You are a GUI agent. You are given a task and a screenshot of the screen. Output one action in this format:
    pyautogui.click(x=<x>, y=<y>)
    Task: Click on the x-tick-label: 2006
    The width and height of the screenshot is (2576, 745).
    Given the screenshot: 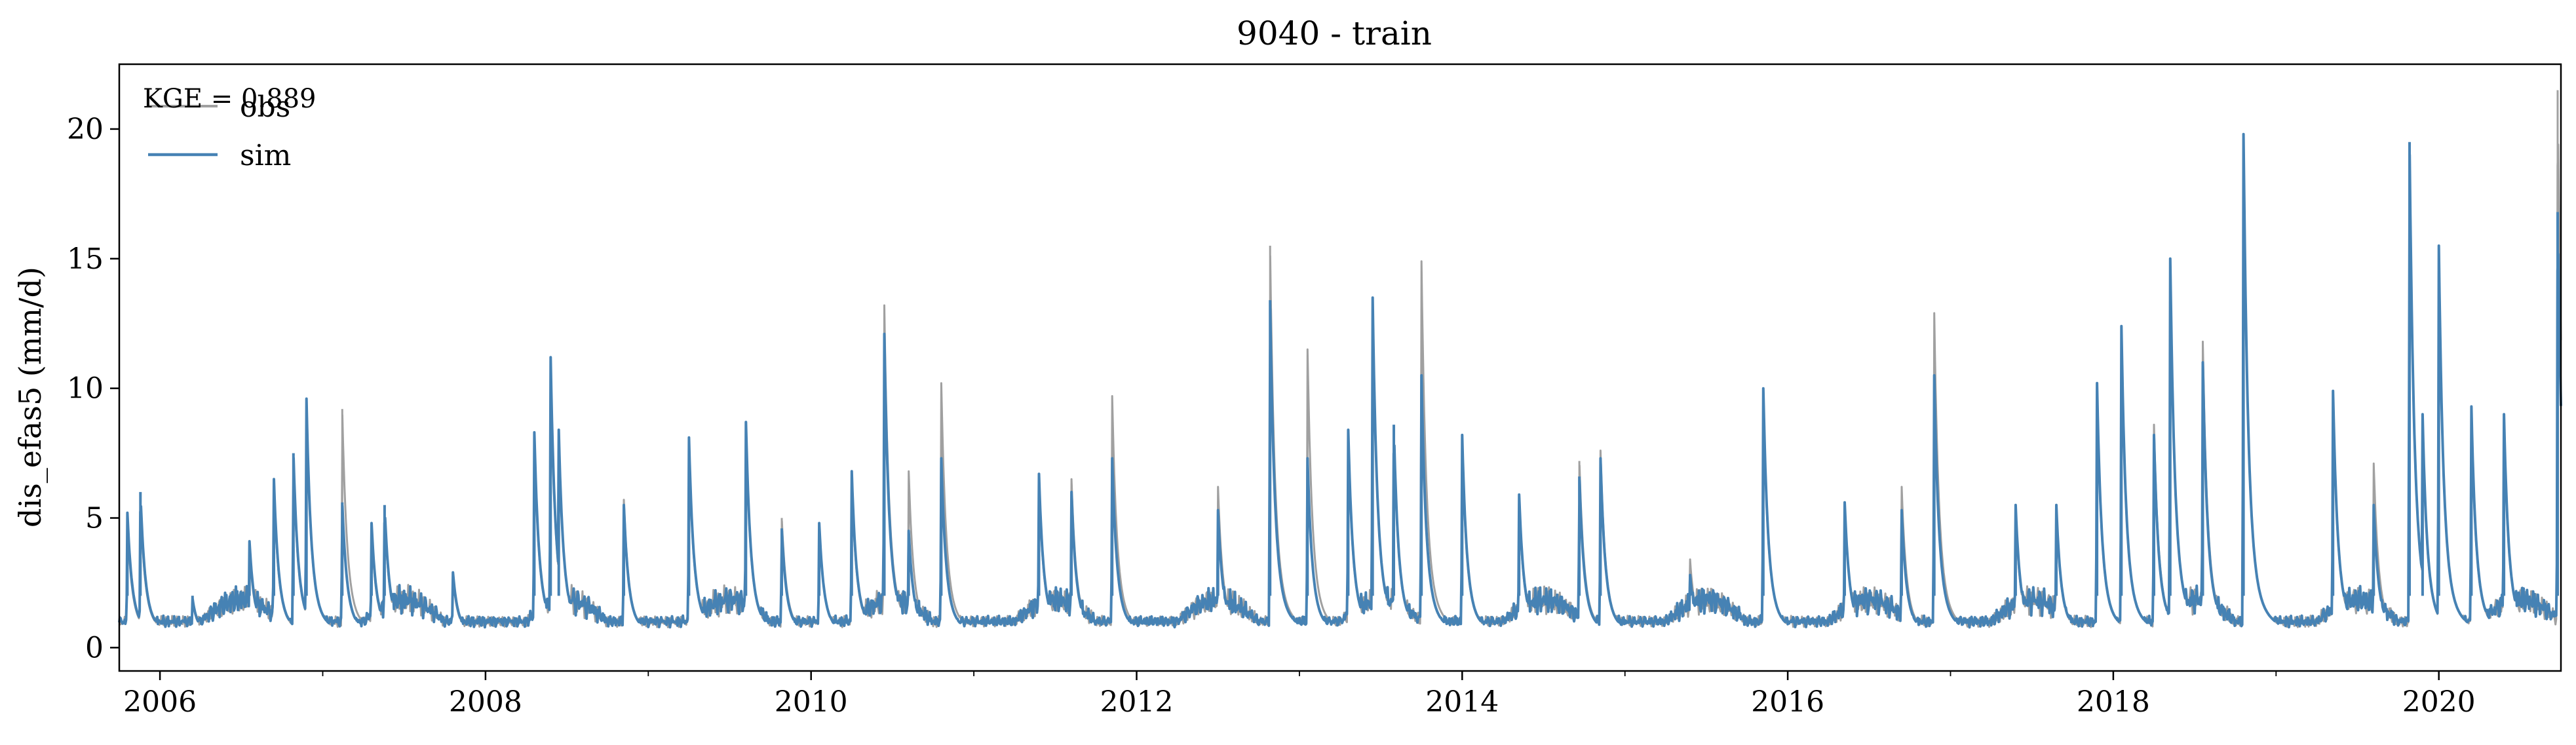 What is the action you would take?
    pyautogui.click(x=160, y=702)
    